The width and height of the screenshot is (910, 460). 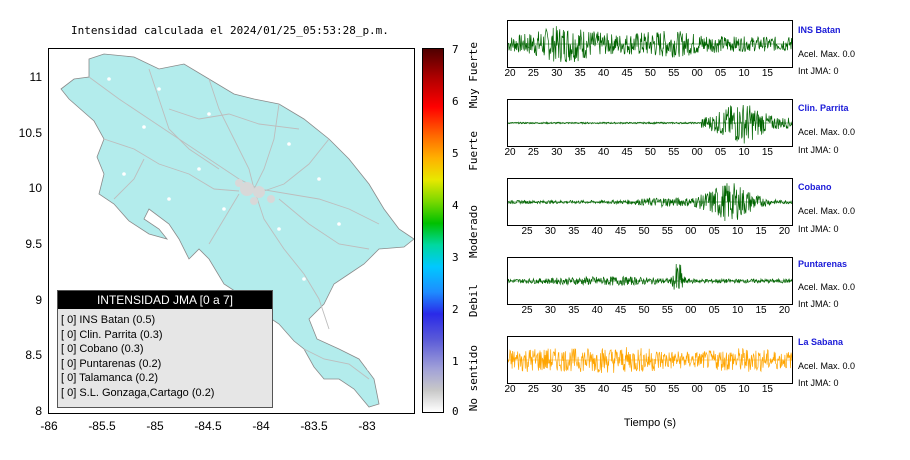 What do you see at coordinates (433, 230) in the screenshot?
I see `intensity-colorbar` at bounding box center [433, 230].